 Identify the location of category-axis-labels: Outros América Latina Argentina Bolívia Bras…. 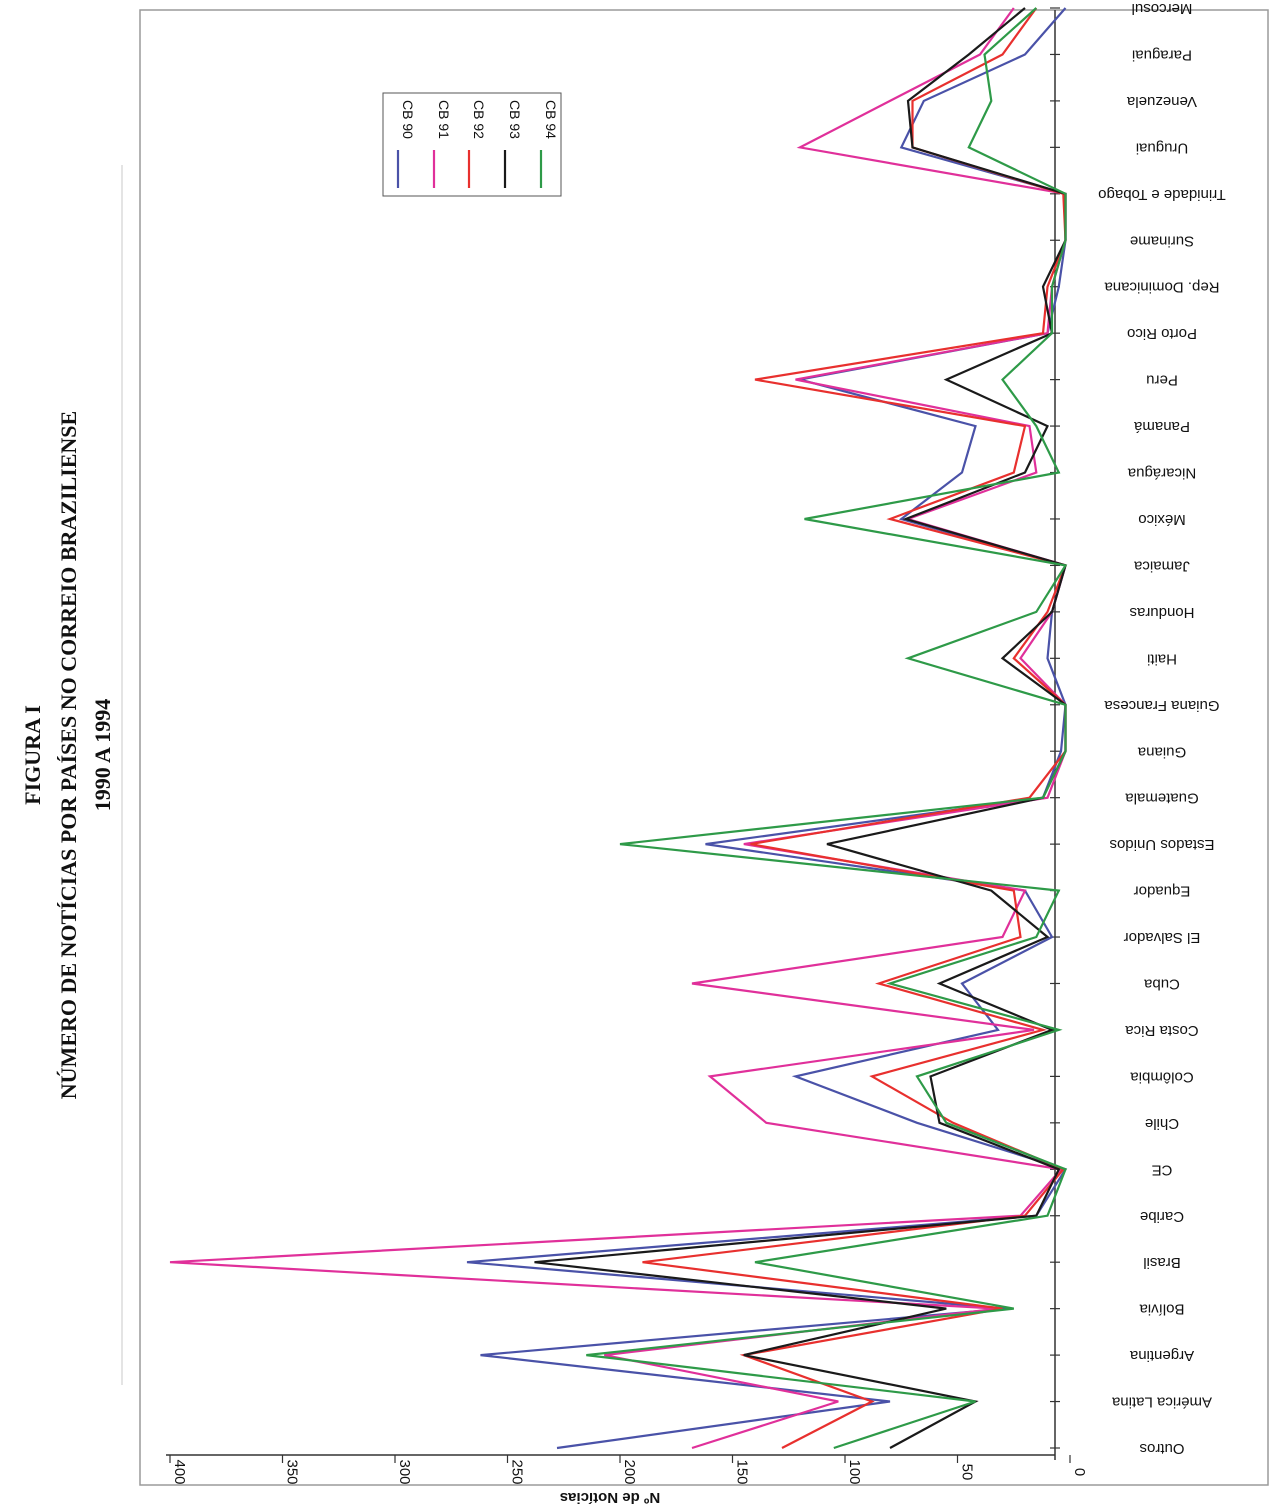
(1138, 728).